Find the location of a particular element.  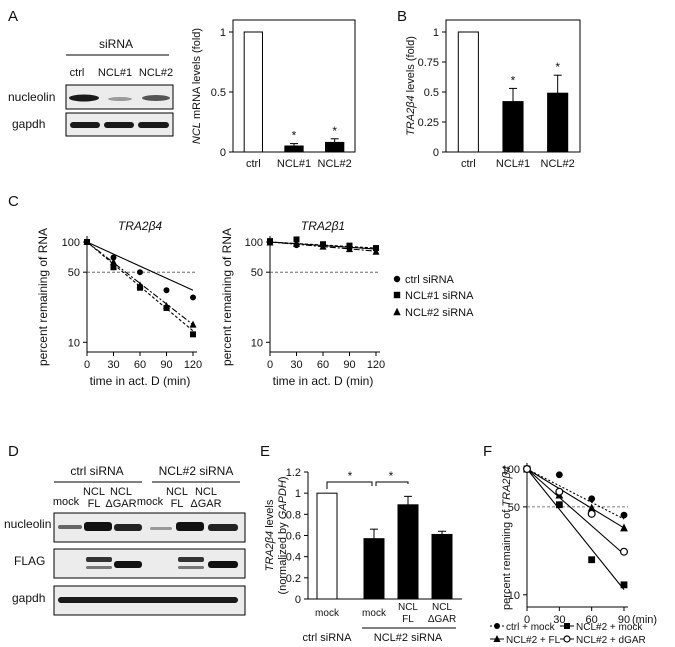

y-axis-label: NCL mRNA levels (fold) is located at coordinates (197, 86).